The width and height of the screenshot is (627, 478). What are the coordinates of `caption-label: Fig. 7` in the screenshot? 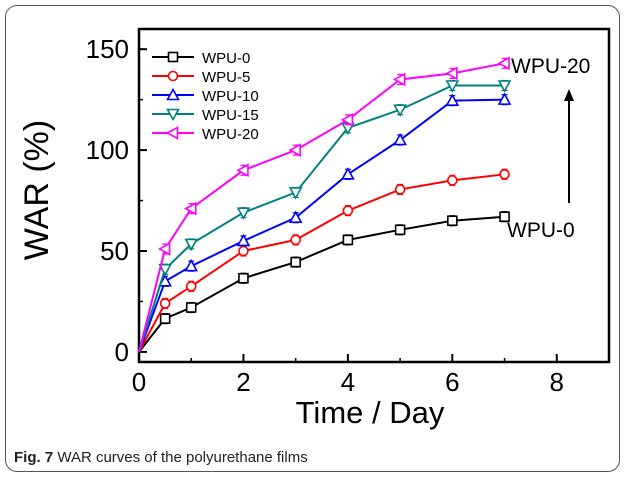 It's located at (34, 457).